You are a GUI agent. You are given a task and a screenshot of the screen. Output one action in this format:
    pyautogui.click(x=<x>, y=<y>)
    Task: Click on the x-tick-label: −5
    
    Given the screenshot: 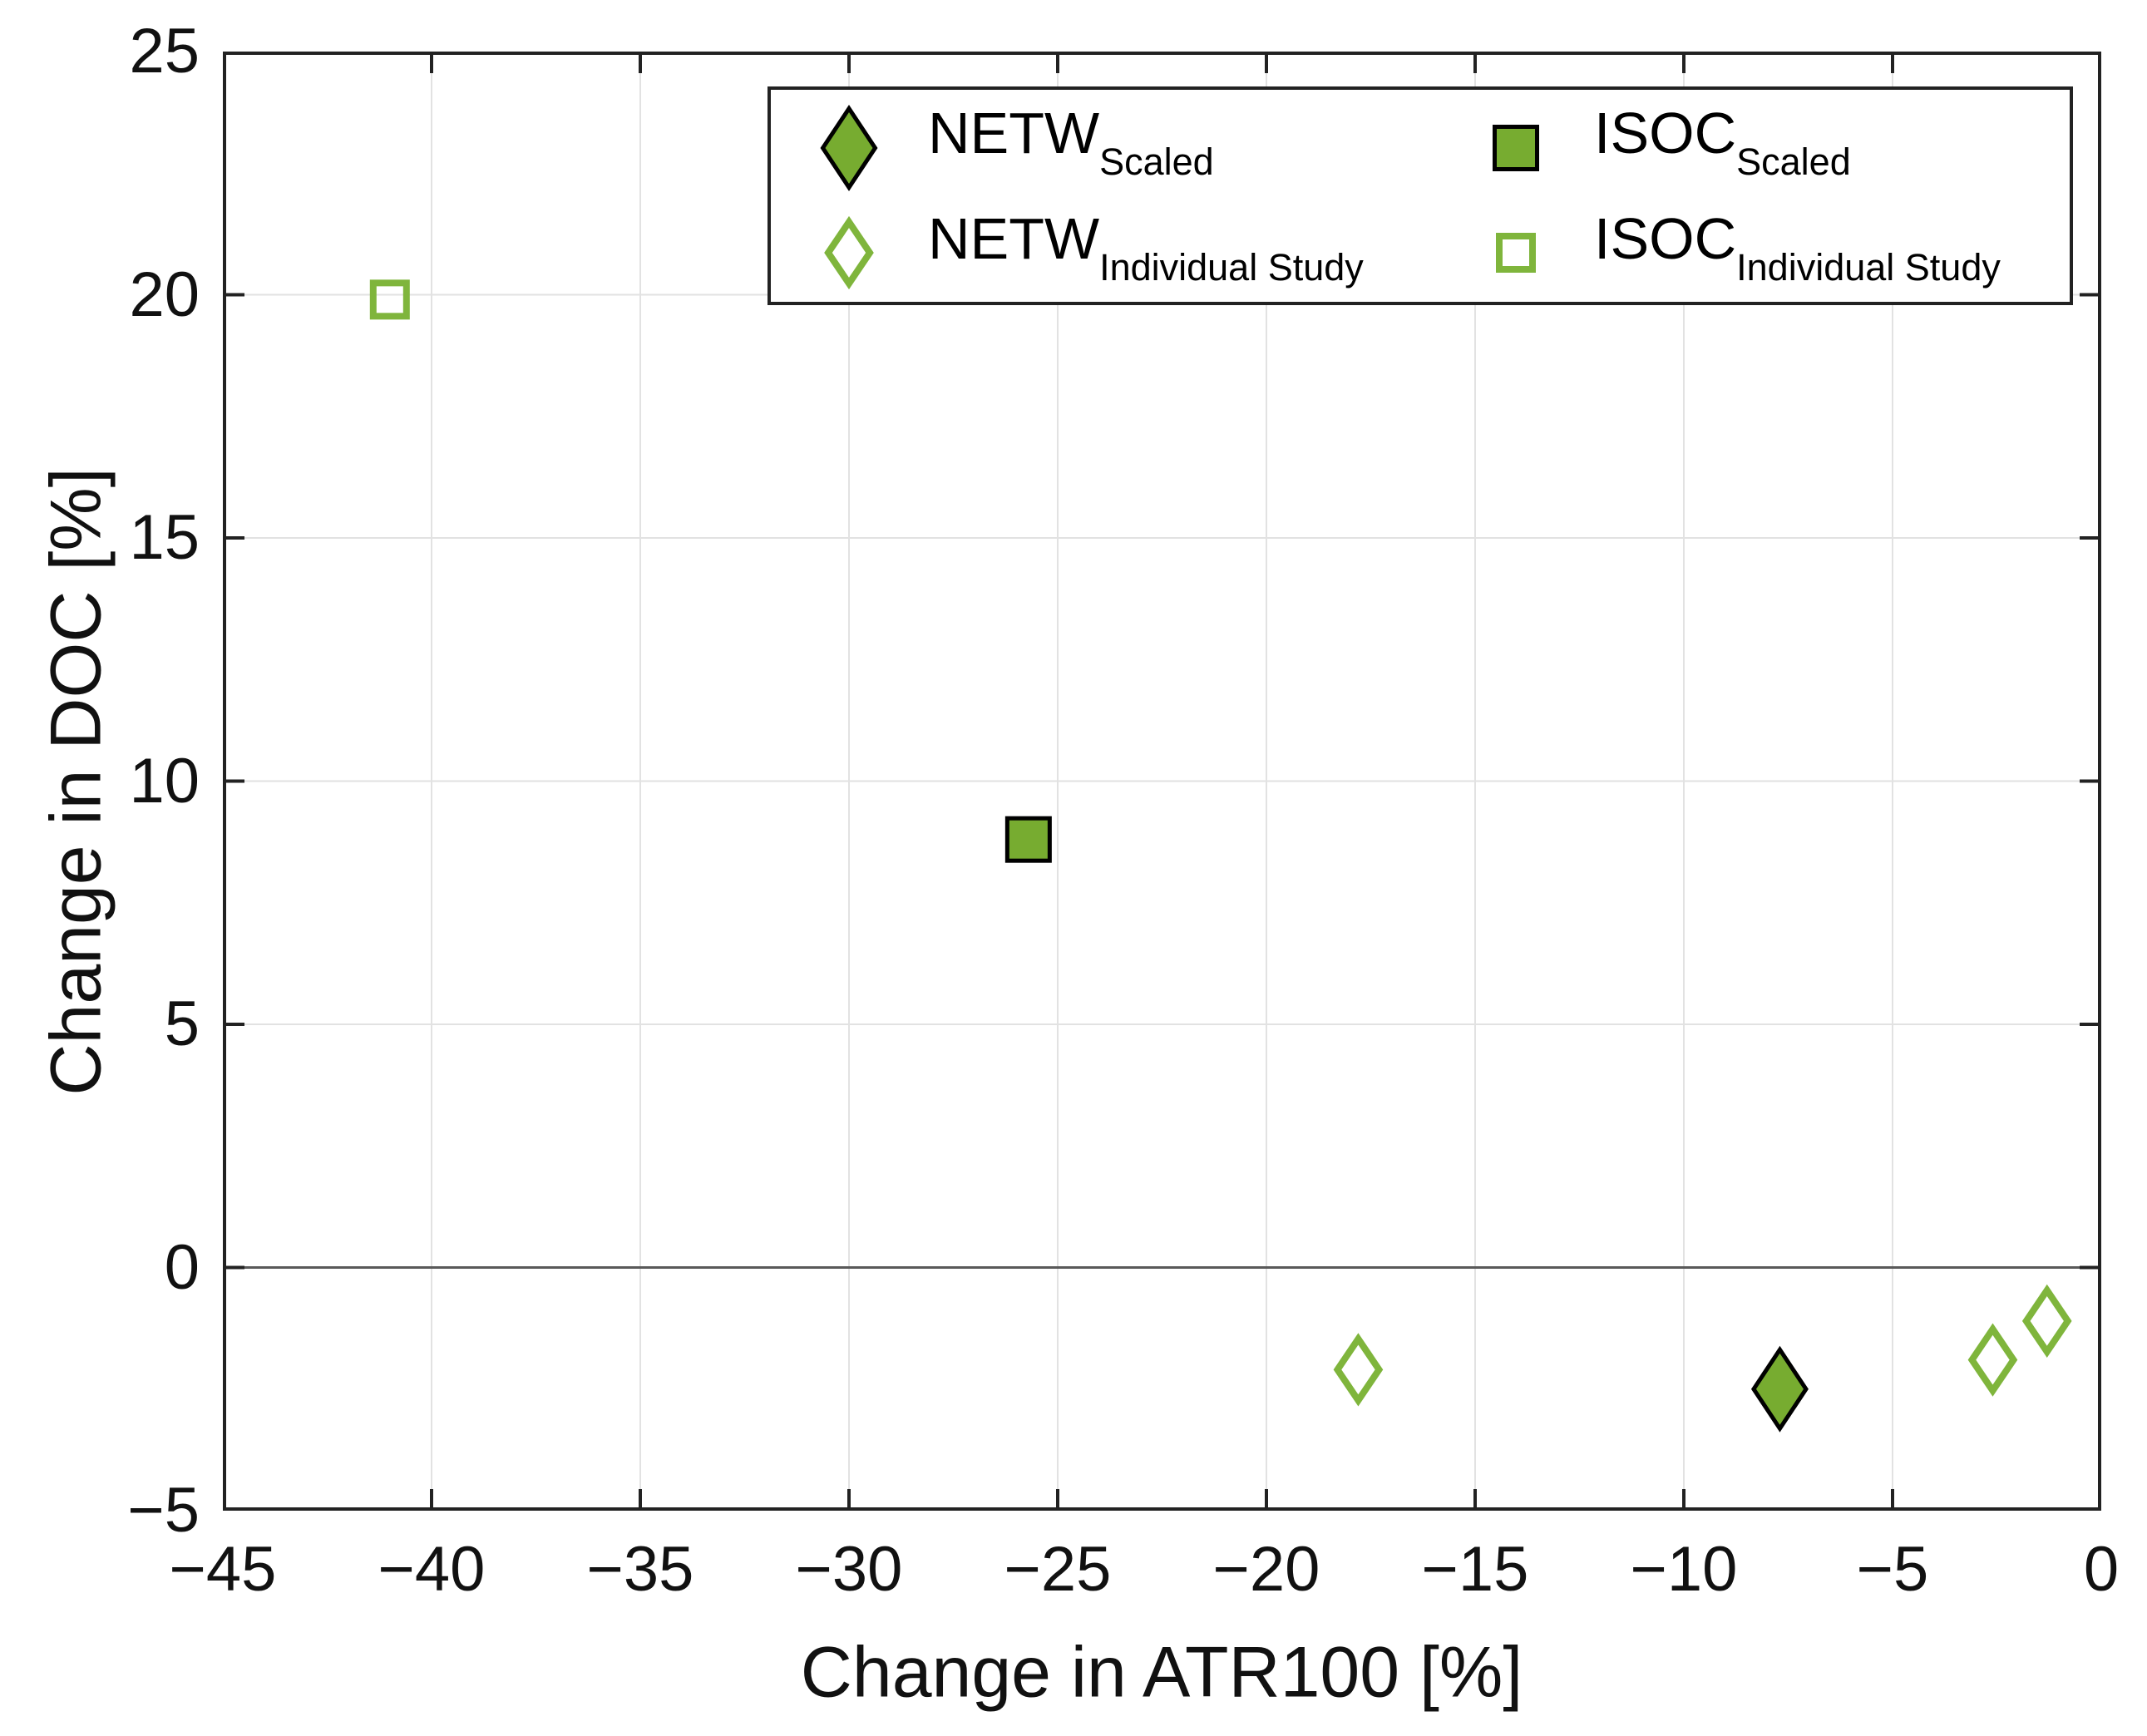 What is the action you would take?
    pyautogui.click(x=1893, y=1570)
    